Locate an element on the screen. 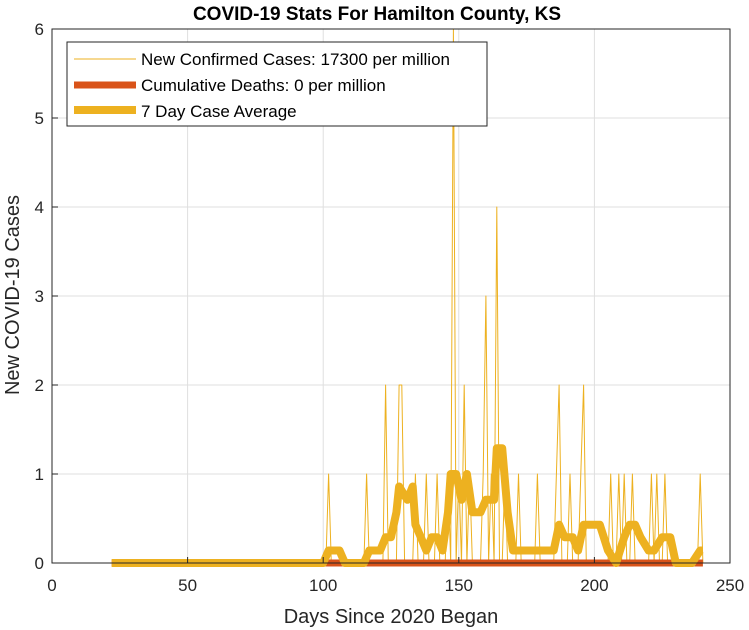 This screenshot has width=749, height=630. y-tick-label: 2 is located at coordinates (39, 385).